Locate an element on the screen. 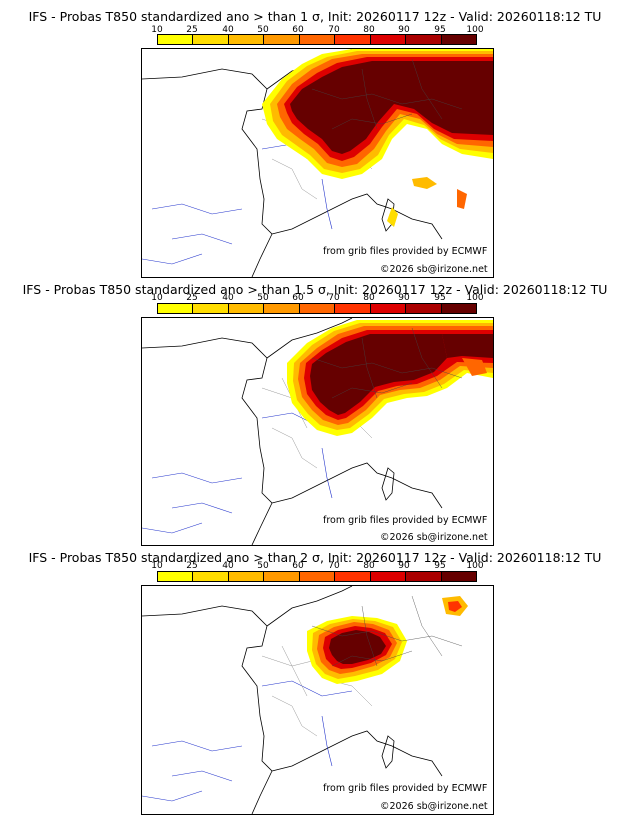 The height and width of the screenshot is (828, 630). map-canvas is located at coordinates (305, 700).